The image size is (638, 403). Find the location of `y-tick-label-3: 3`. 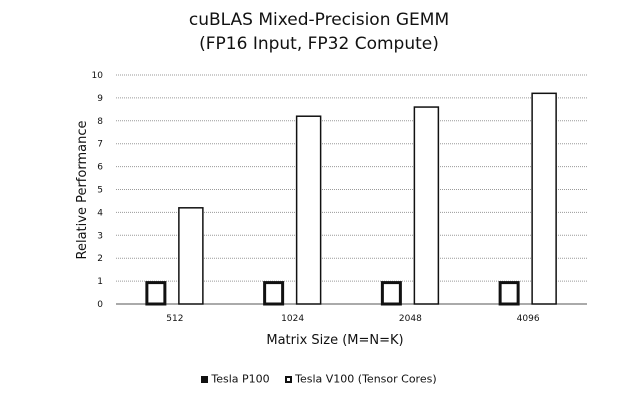

y-tick-label-3: 3 is located at coordinates (100, 236).